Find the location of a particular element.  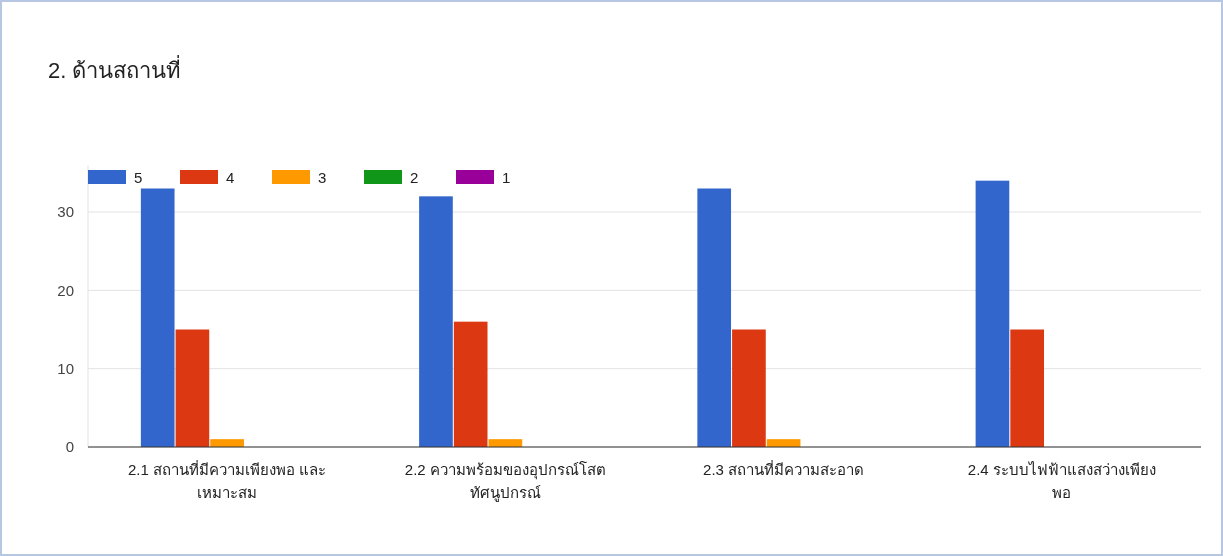

legend-label: 3 is located at coordinates (322, 178).